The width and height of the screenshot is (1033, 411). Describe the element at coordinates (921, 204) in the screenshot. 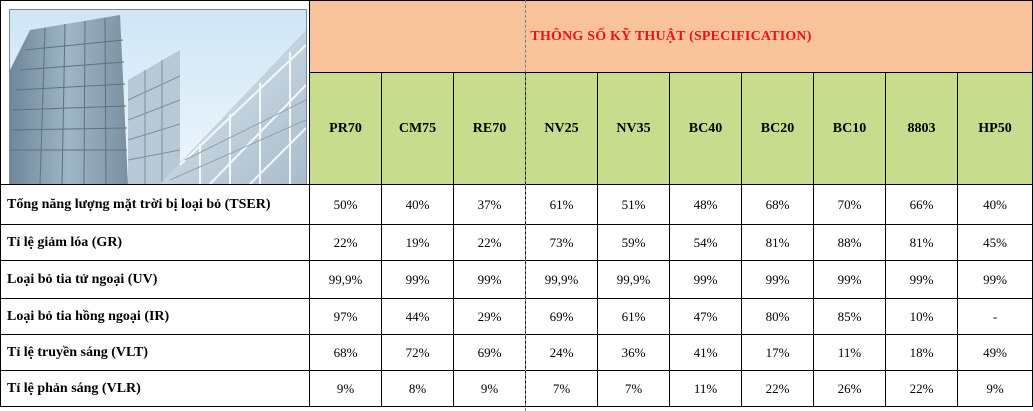

I see `table-cell: 66%` at that location.